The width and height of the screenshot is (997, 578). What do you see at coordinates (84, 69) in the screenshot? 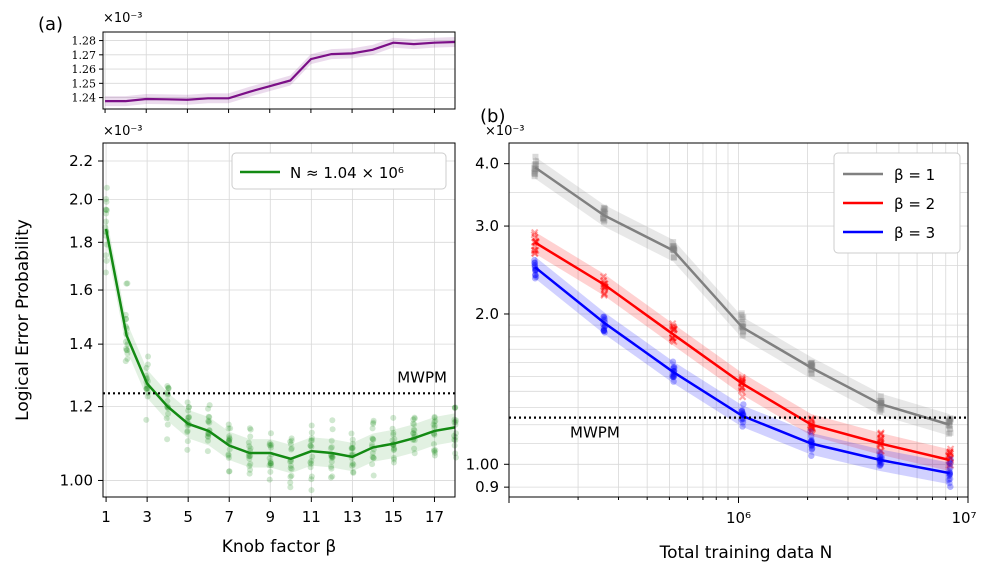
I see `y-tick-label: 1.26` at bounding box center [84, 69].